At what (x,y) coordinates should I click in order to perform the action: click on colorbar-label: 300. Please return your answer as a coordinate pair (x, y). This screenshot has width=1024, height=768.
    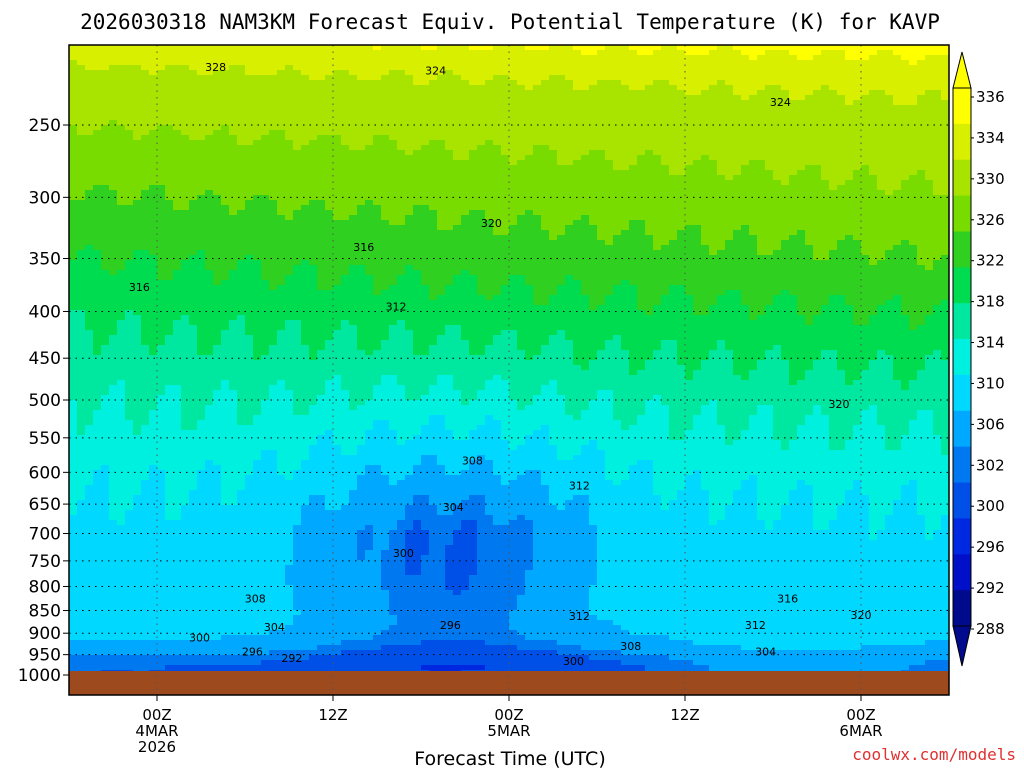
    Looking at the image, I should click on (990, 506).